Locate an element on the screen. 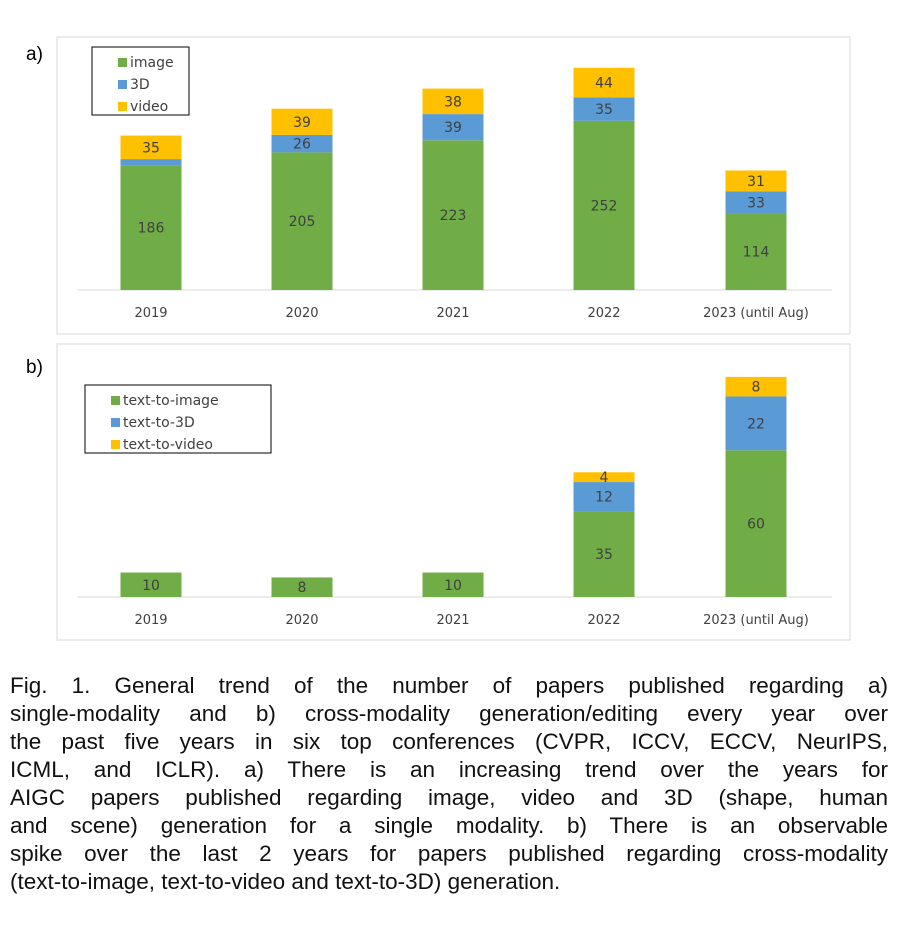 The width and height of the screenshot is (918, 947). data-label: 33 is located at coordinates (756, 203).